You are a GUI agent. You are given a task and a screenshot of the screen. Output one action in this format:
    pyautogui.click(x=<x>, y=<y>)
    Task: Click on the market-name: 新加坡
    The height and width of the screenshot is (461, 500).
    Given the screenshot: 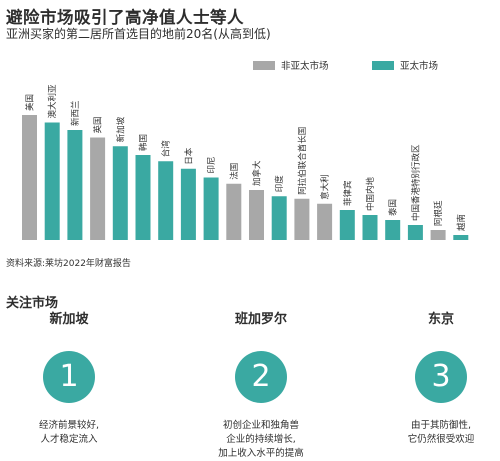 What is the action you would take?
    pyautogui.click(x=69, y=319)
    